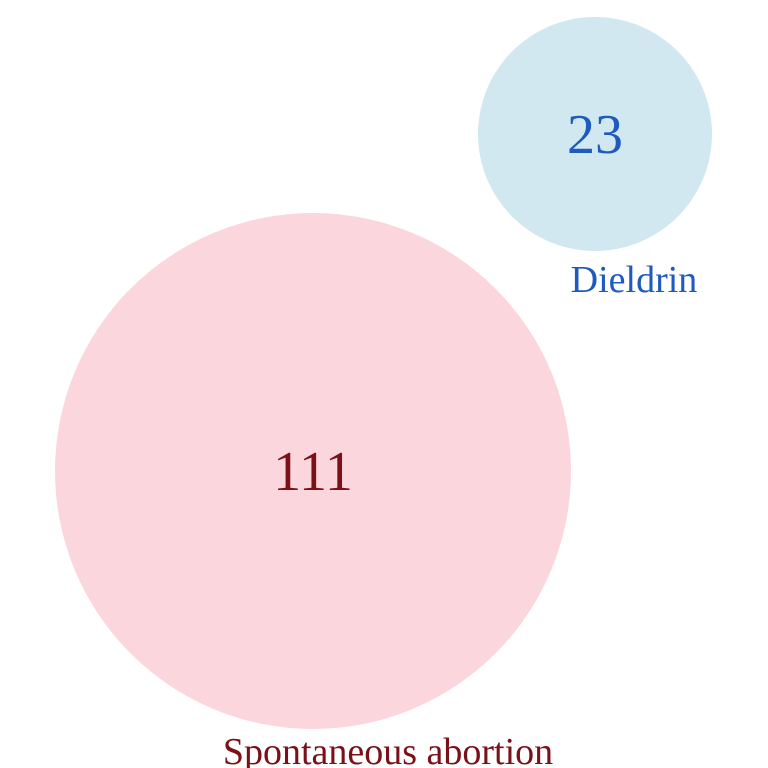 The image size is (768, 768). I want to click on spontaneous-abortion-count: 111, so click(313, 472).